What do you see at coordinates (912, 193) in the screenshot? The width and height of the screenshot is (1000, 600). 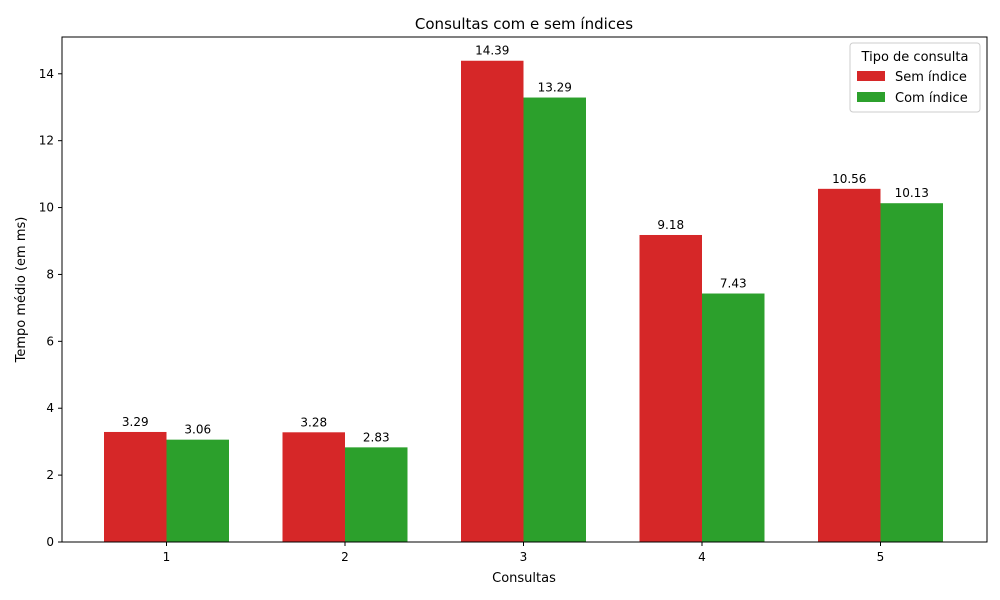 I see `data-label-com-indice-5: 10.13` at bounding box center [912, 193].